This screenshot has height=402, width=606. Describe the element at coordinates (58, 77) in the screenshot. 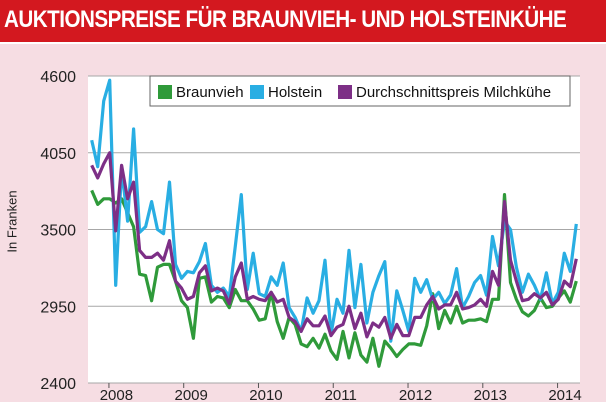

I see `y-tick-label-4600: 4600` at that location.